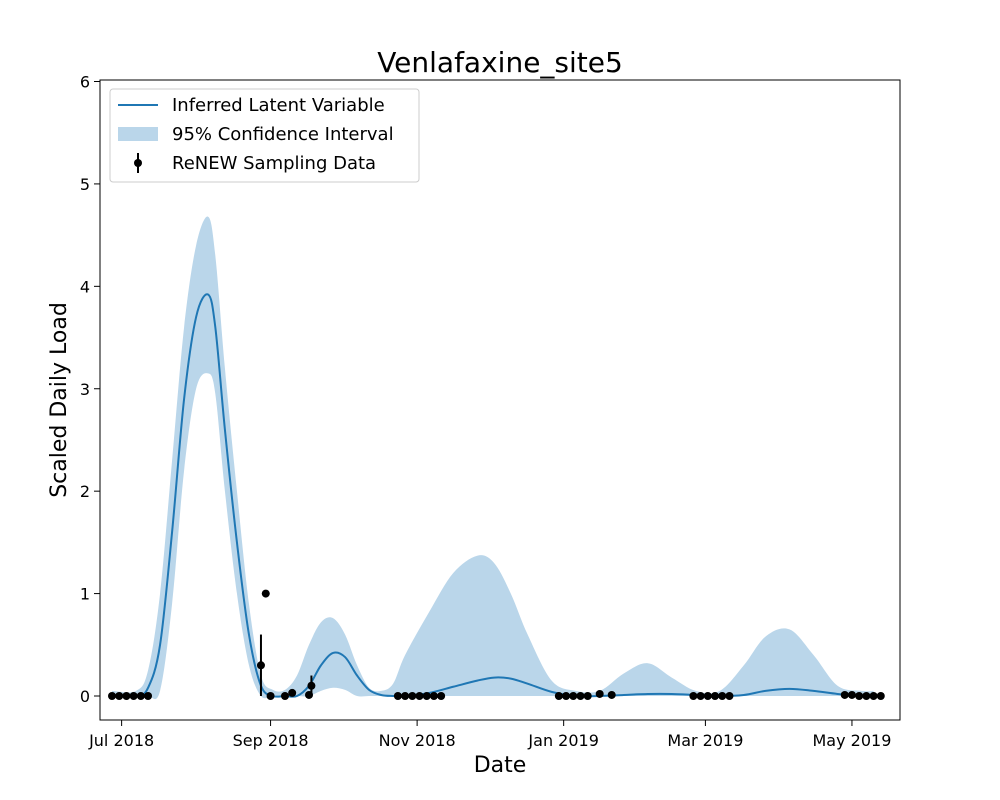  What do you see at coordinates (85, 696) in the screenshot?
I see `y-tick-label: 0` at bounding box center [85, 696].